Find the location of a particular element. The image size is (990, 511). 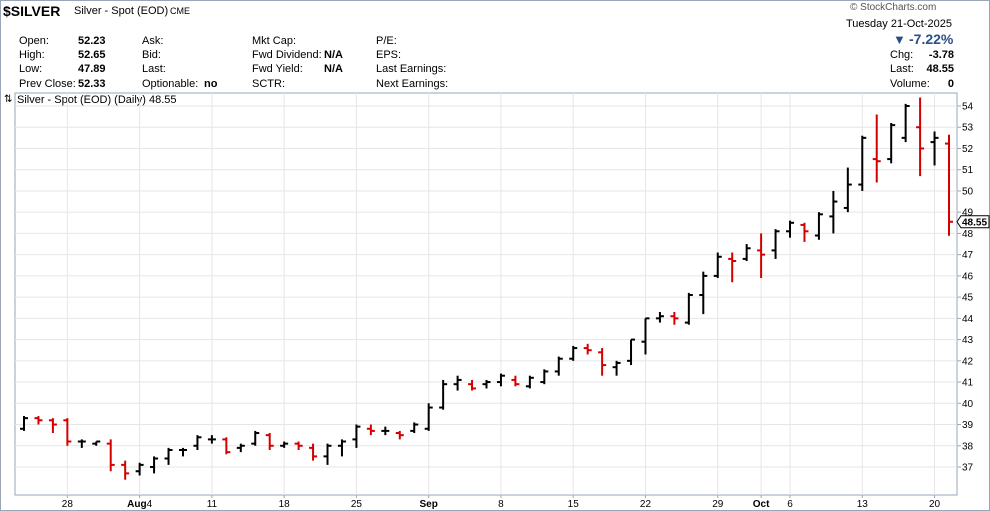

stat-label: Fwd Dividend: is located at coordinates (287, 55).